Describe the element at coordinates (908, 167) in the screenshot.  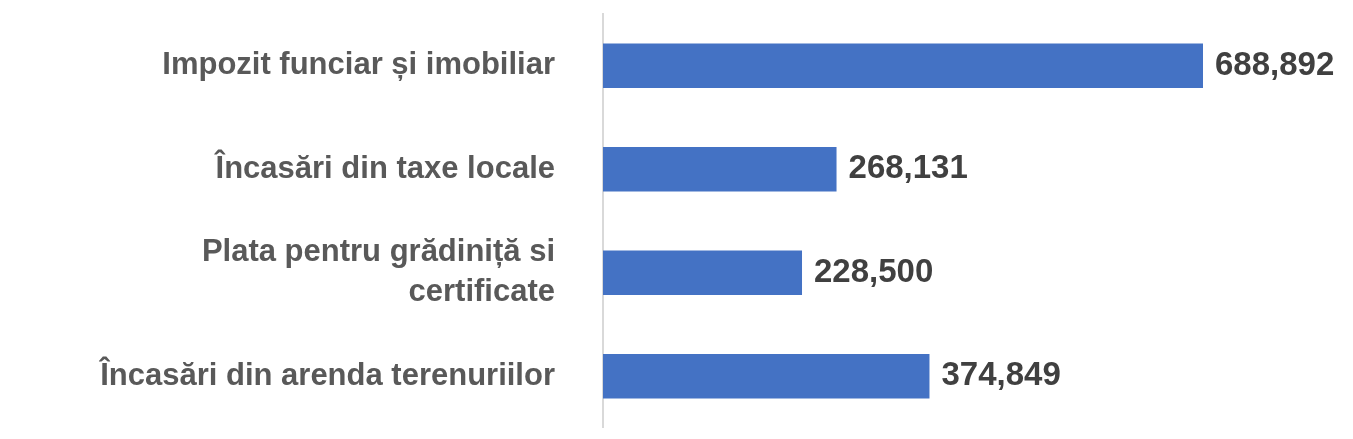
I see `data-label: 268,131` at that location.